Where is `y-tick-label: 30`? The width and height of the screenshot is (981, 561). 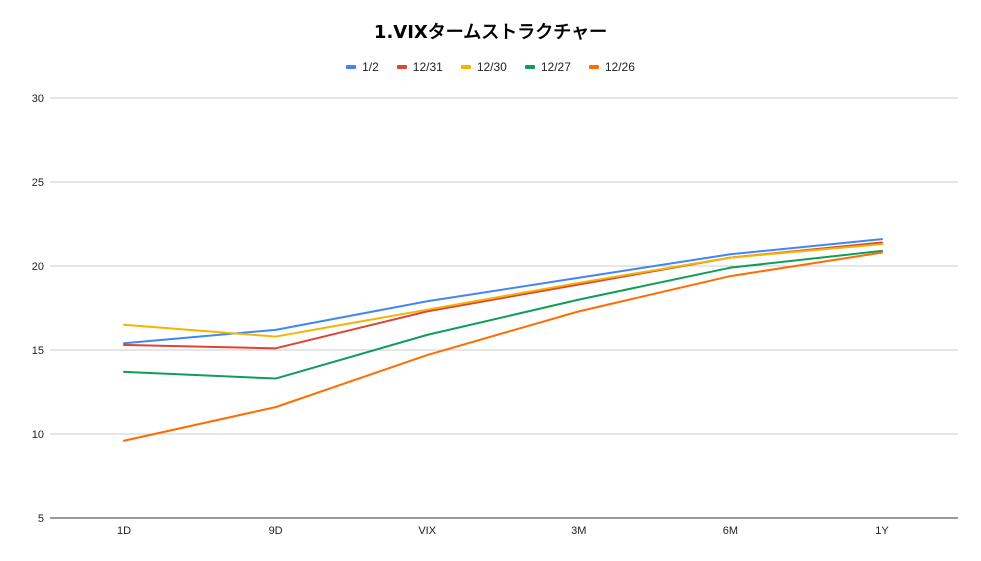 y-tick-label: 30 is located at coordinates (38, 99).